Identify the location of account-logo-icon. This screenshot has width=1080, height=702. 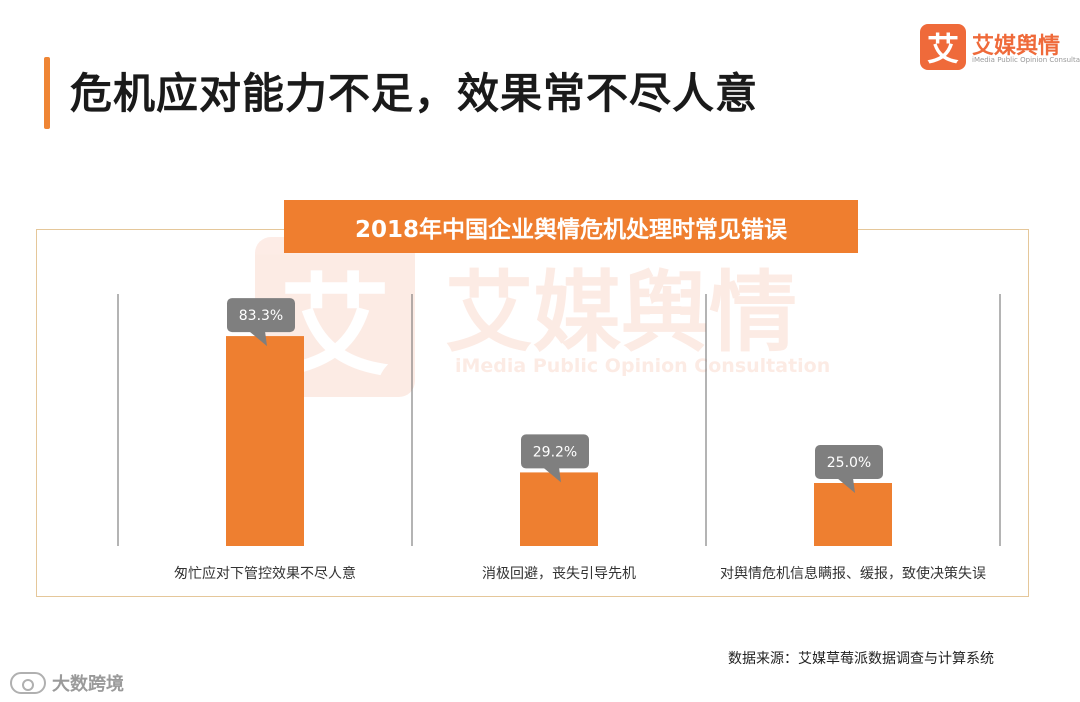
(28, 683).